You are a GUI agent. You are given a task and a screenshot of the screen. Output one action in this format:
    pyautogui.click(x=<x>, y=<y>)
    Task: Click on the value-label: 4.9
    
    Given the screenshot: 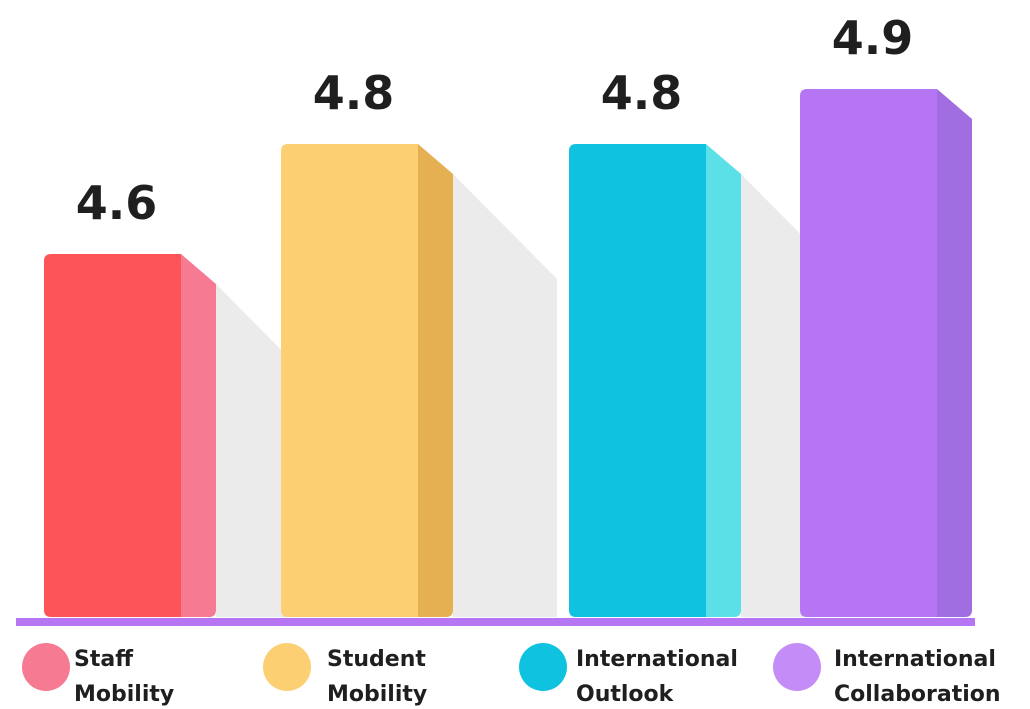 What is the action you would take?
    pyautogui.click(x=873, y=38)
    